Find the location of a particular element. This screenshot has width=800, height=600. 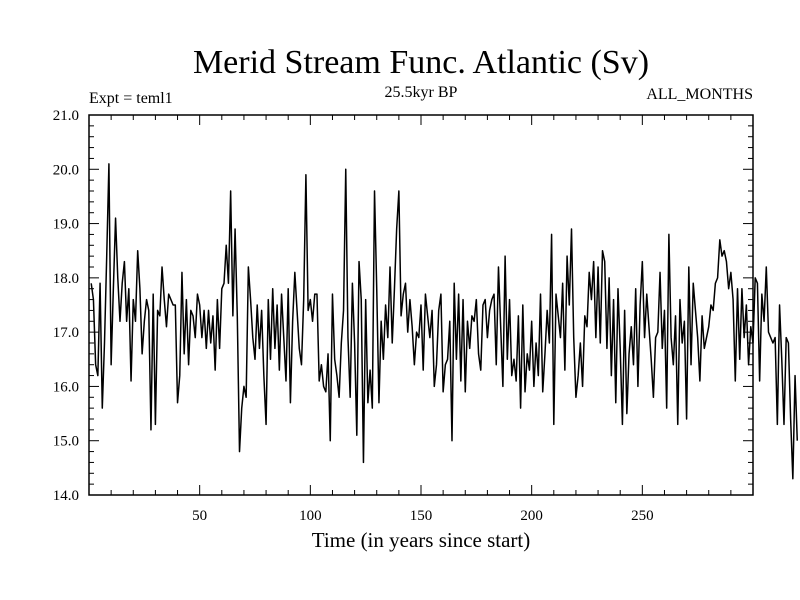

subtitle-left: Expt = teml1 is located at coordinates (131, 98).